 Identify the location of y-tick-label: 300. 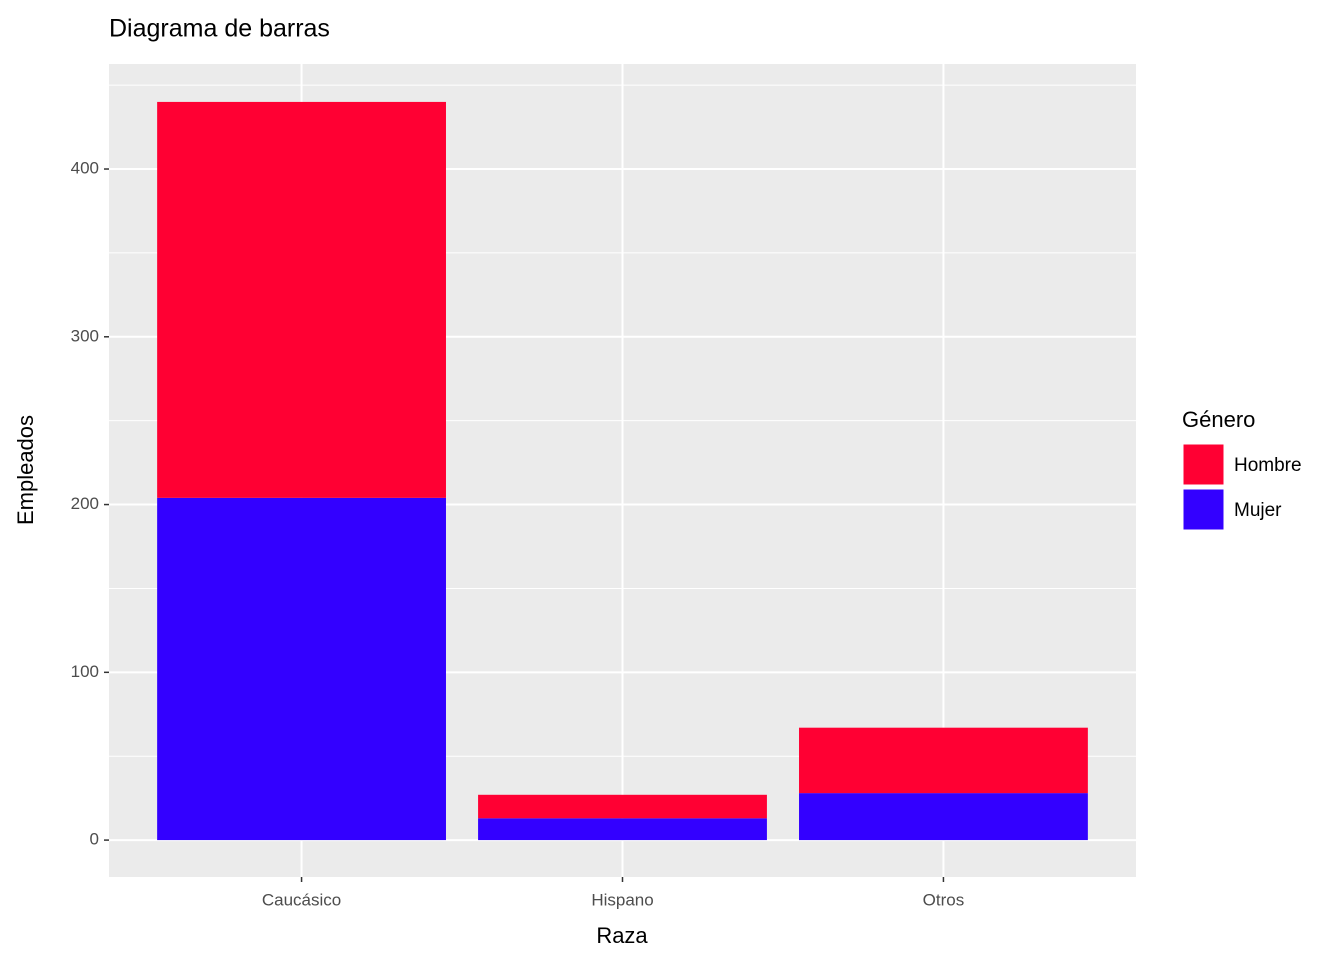
(85, 335).